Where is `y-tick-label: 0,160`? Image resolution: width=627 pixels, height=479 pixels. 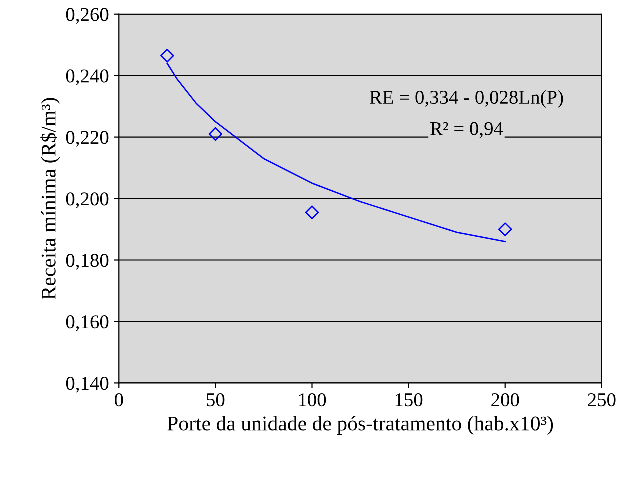 y-tick-label: 0,160 is located at coordinates (87, 324).